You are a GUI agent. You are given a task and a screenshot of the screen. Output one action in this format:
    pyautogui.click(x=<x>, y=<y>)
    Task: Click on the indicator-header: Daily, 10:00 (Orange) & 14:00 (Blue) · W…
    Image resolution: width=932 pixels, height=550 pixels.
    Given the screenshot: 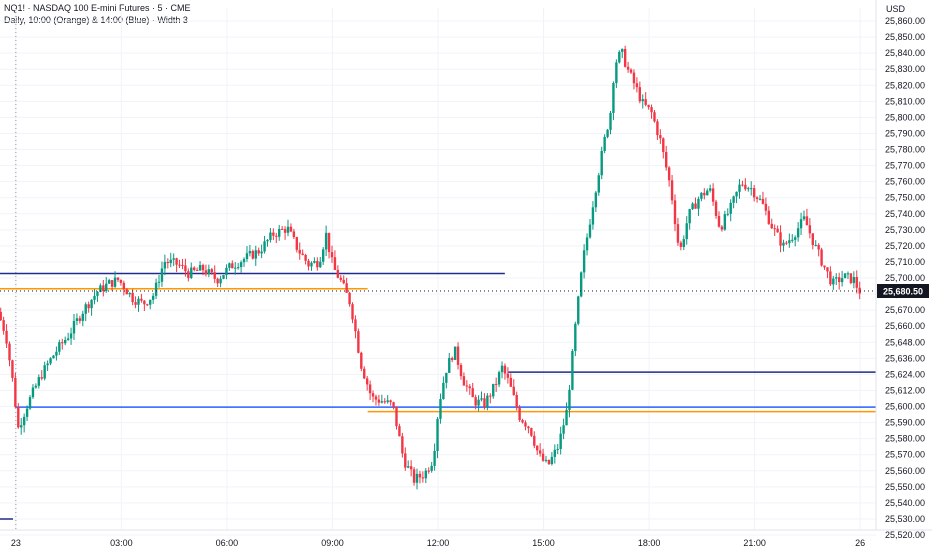 What is the action you would take?
    pyautogui.click(x=96, y=20)
    